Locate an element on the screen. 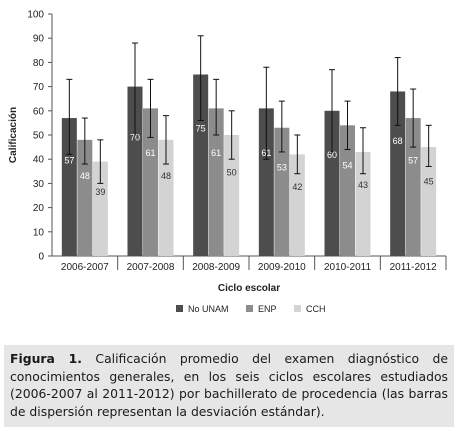 The width and height of the screenshot is (458, 431). x-tick-label: 2009-2010 is located at coordinates (282, 267).